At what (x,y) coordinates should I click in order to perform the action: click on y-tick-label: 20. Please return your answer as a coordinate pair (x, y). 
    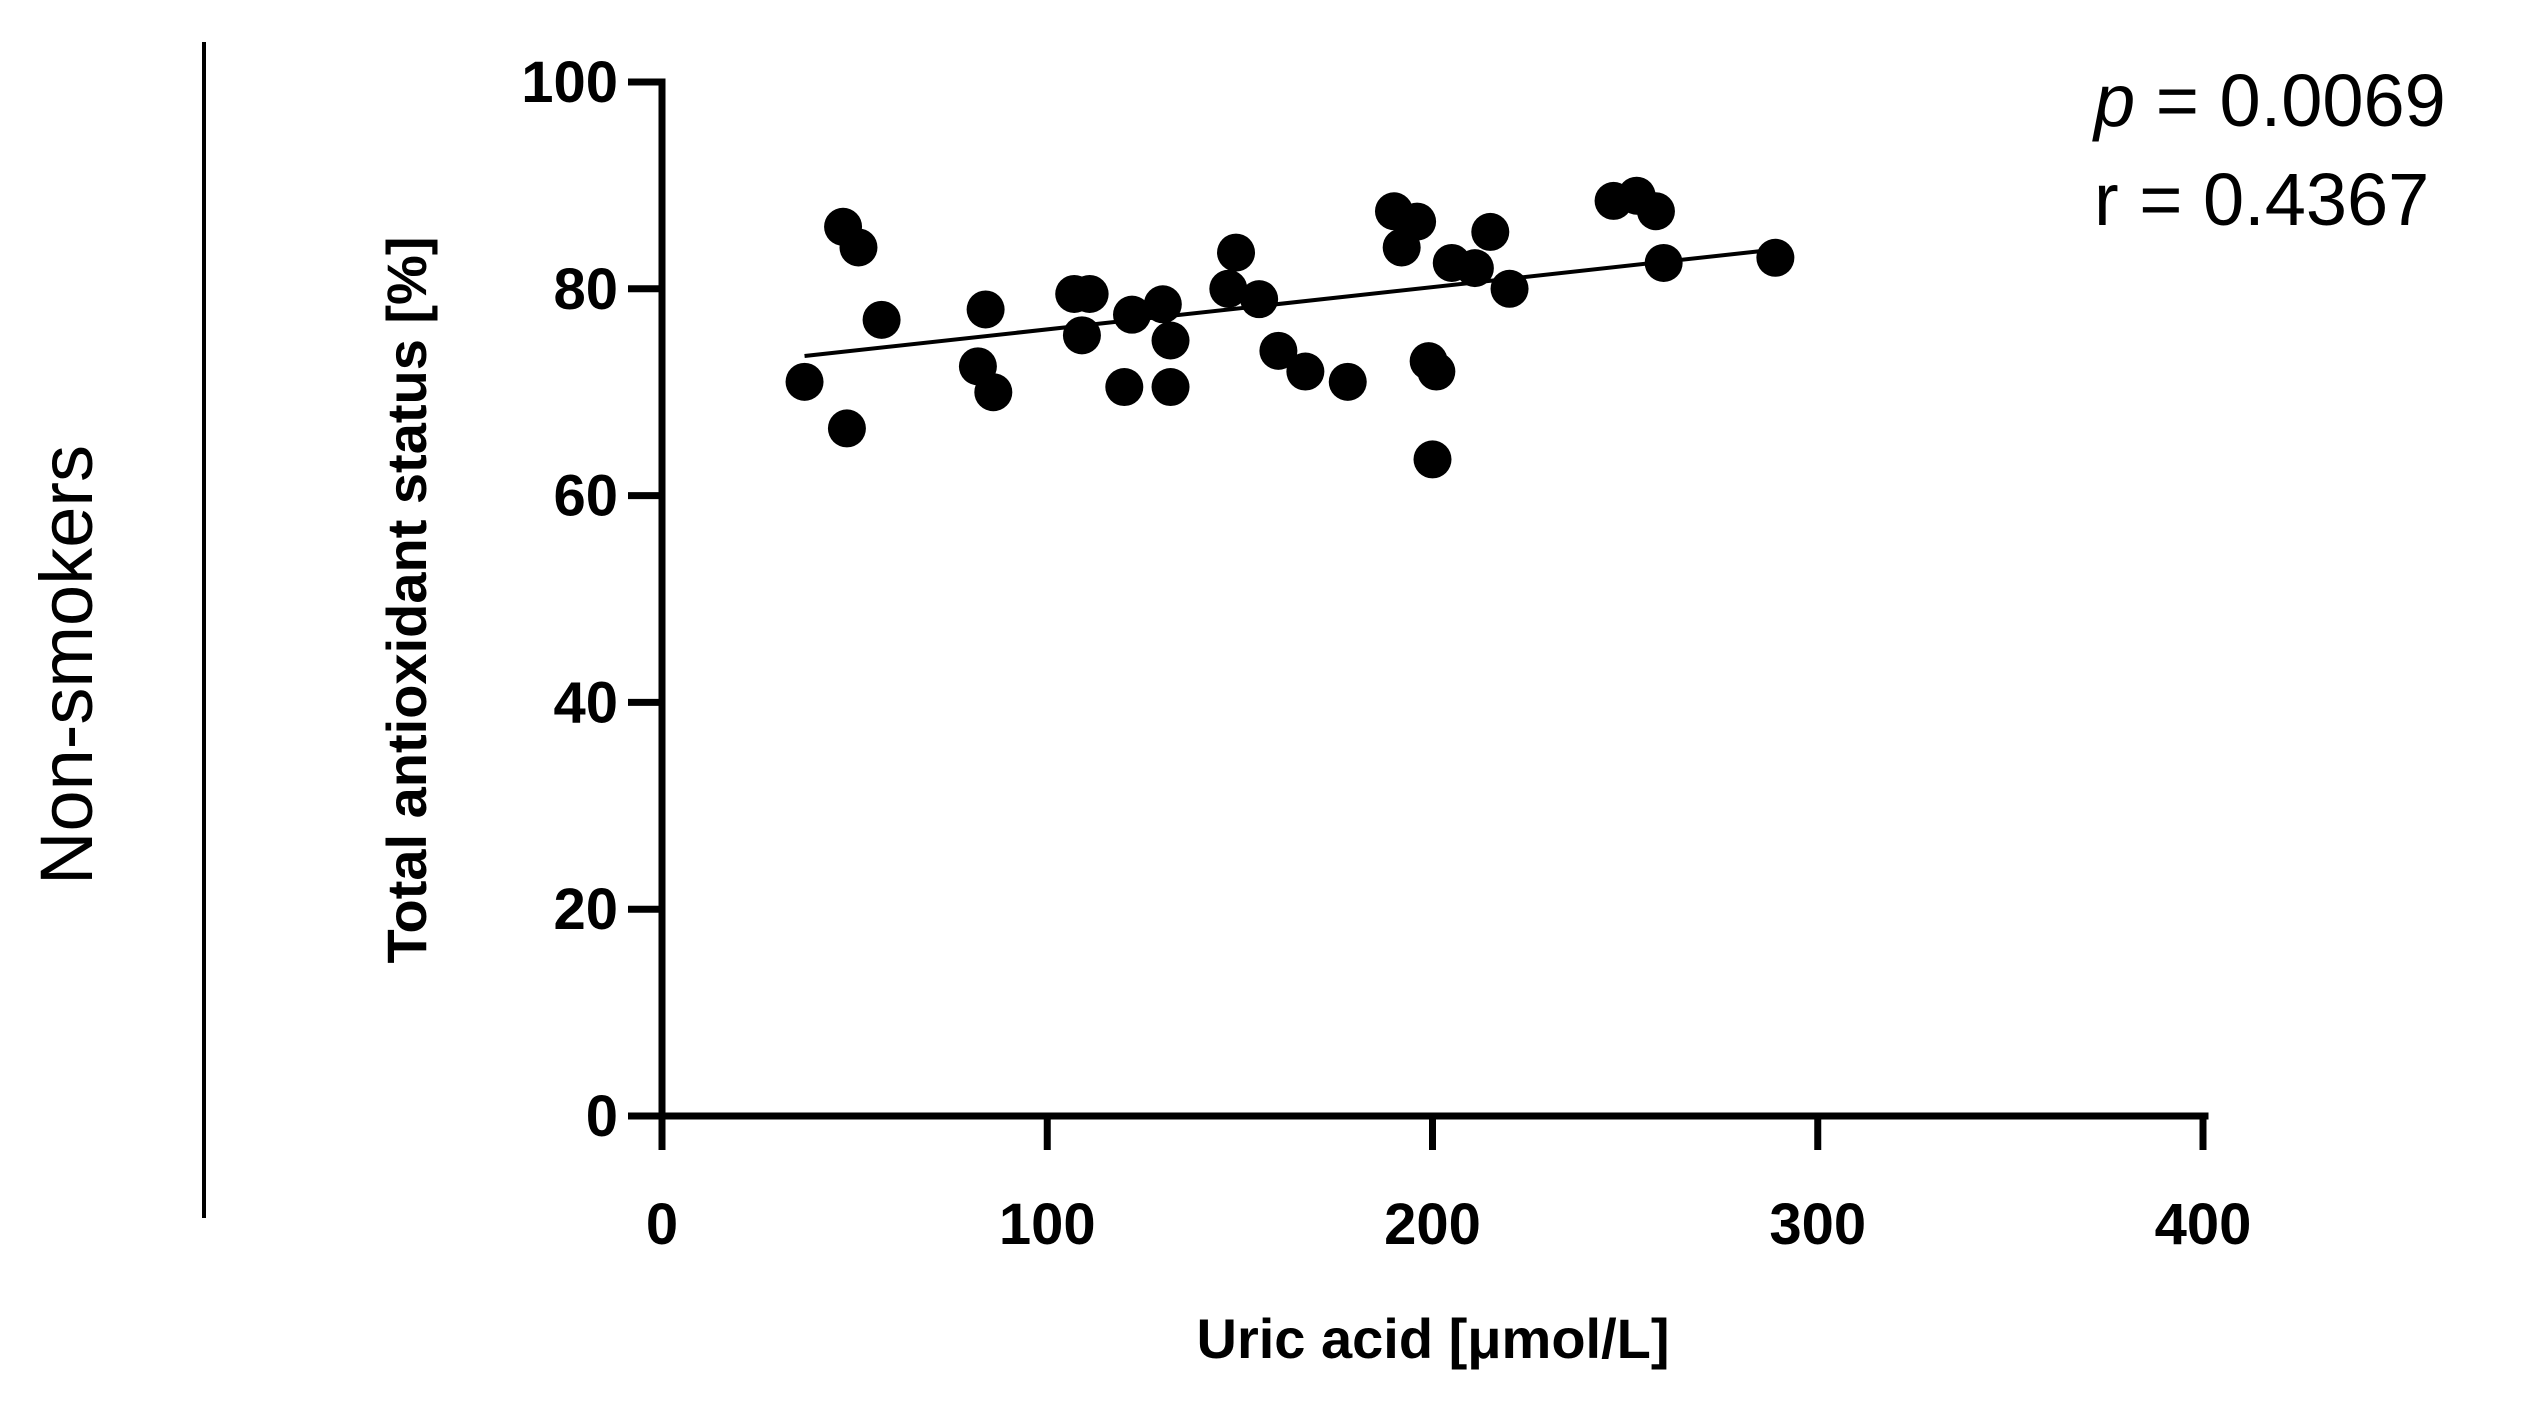
    Looking at the image, I should click on (585, 909).